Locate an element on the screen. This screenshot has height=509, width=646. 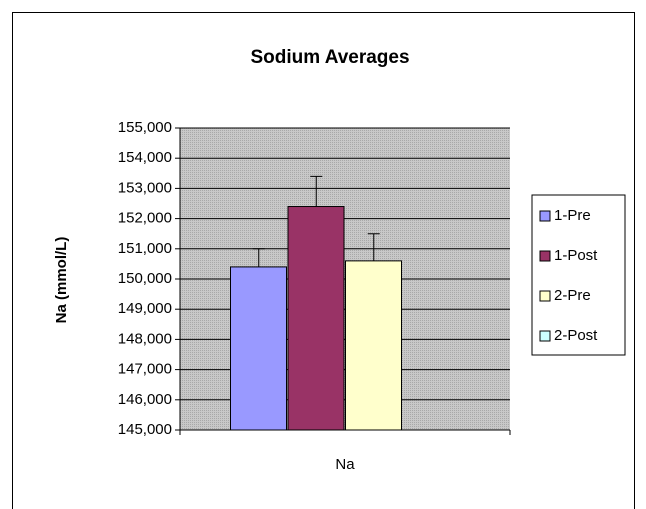
y-tick-label: 151,000 is located at coordinates (145, 248).